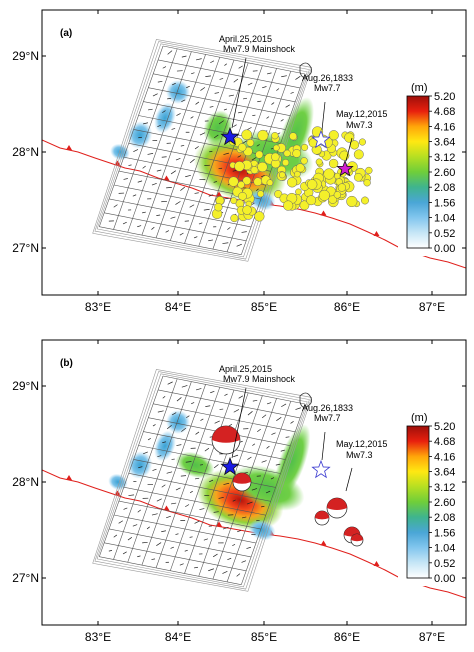 The image size is (474, 652). Describe the element at coordinates (242, 478) in the screenshot. I see `focal-mechanism-compression` at that location.